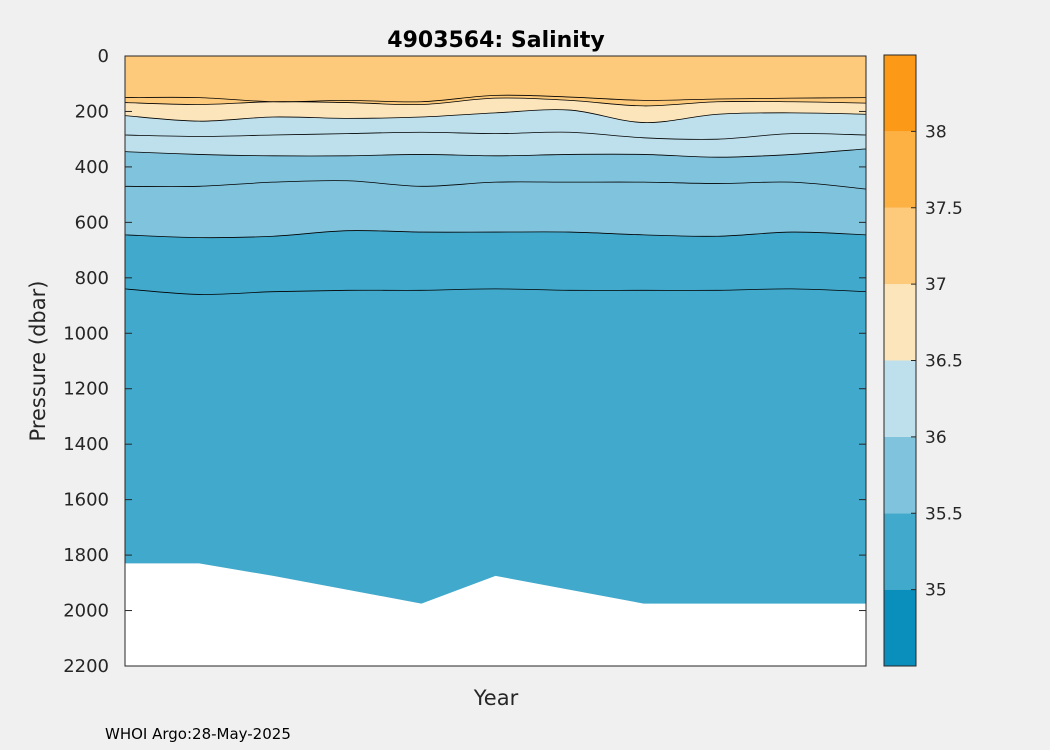  What do you see at coordinates (86, 333) in the screenshot?
I see `y-tick-label: 1000` at bounding box center [86, 333].